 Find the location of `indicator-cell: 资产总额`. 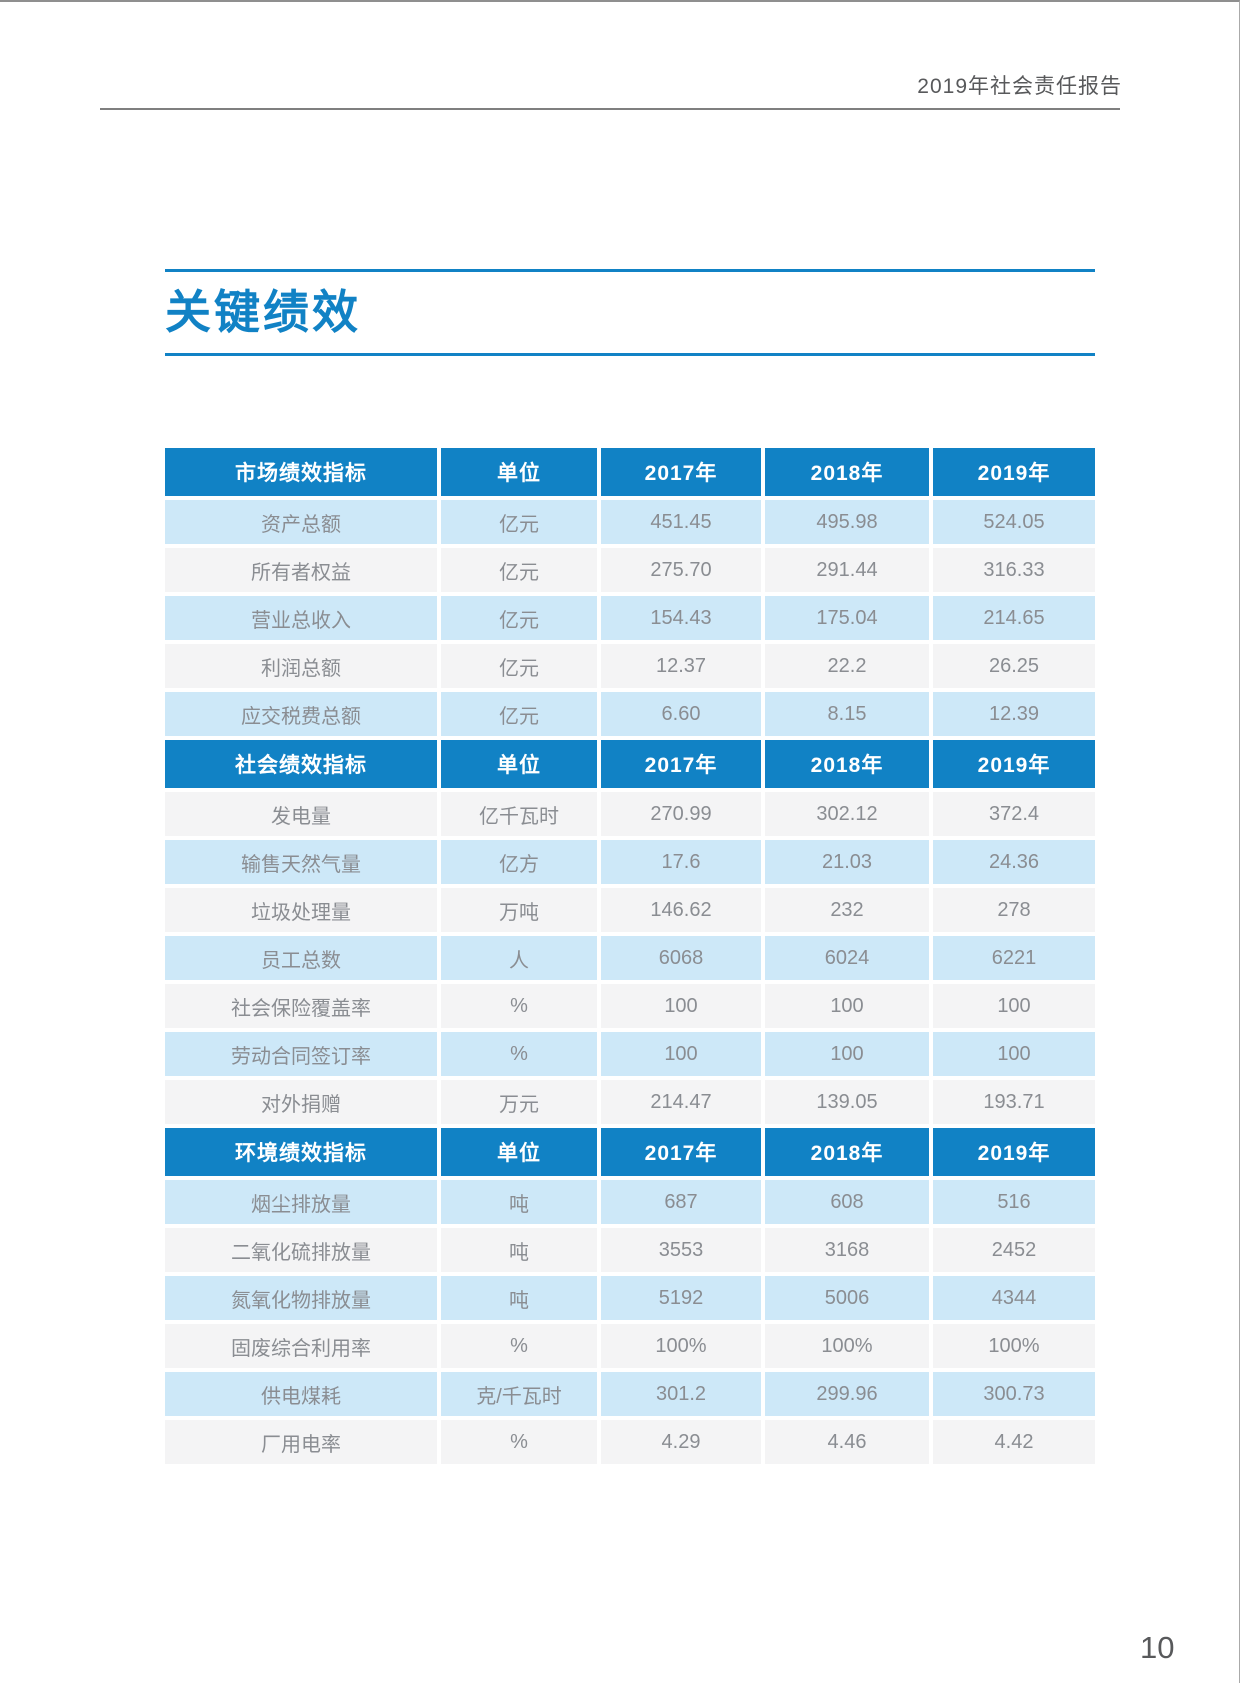

indicator-cell: 资产总额 is located at coordinates (303, 524).